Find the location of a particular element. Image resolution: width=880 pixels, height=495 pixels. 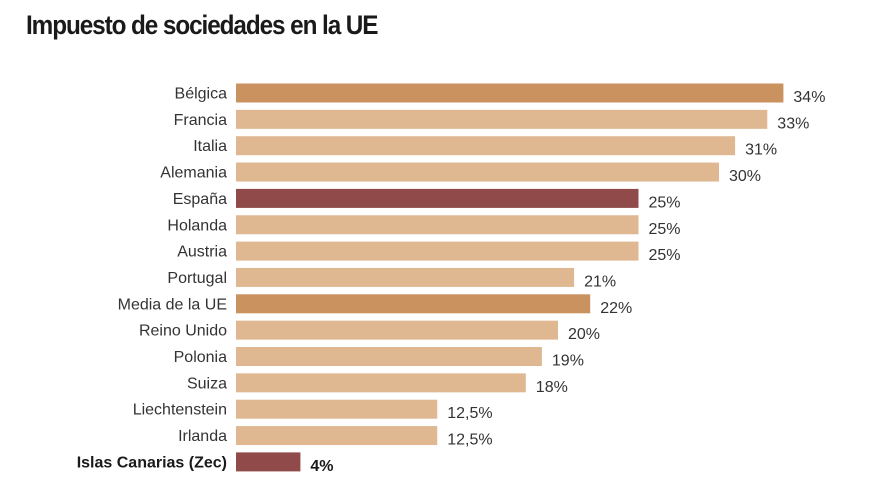

chart-title: Impuesto de sociedades en la UE is located at coordinates (202, 25).